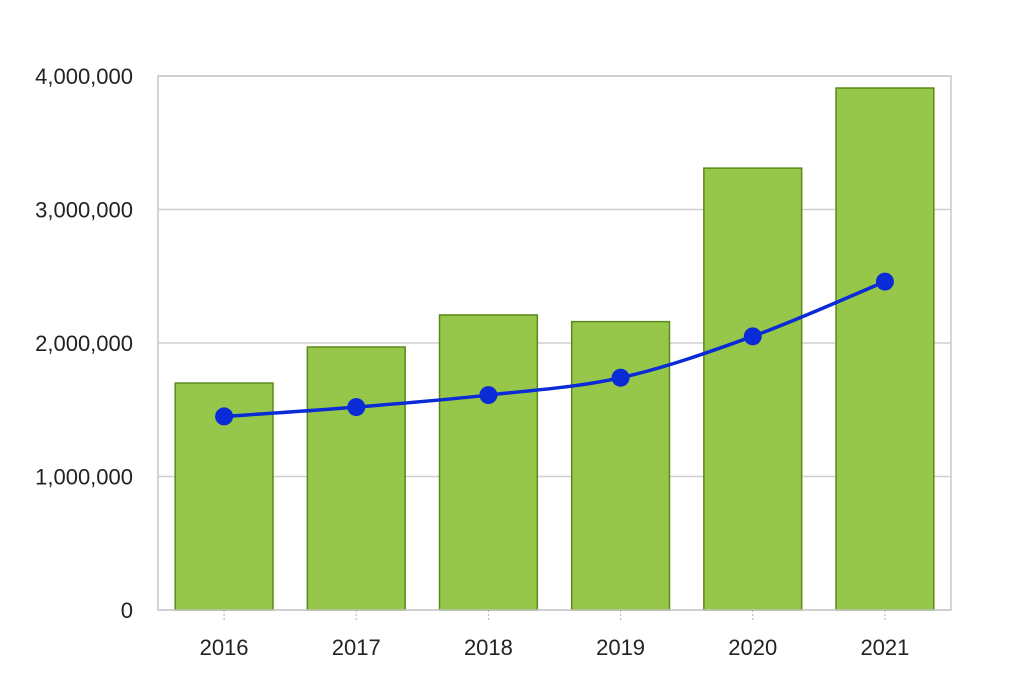  What do you see at coordinates (356, 647) in the screenshot?
I see `x-tick-label: 2017` at bounding box center [356, 647].